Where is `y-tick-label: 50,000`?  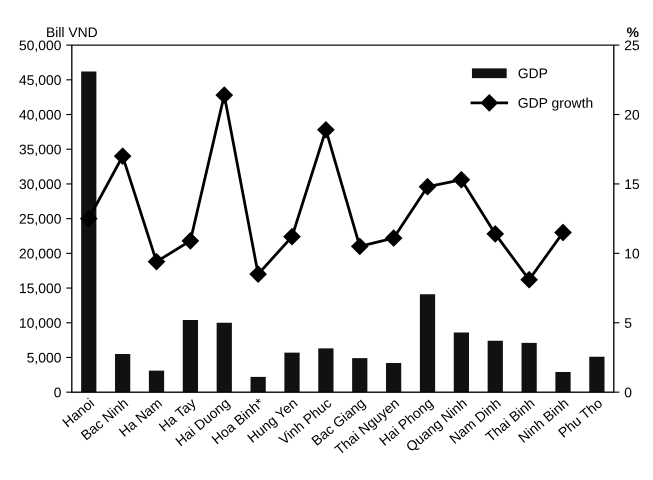 y-tick-label: 50,000 is located at coordinates (40, 46).